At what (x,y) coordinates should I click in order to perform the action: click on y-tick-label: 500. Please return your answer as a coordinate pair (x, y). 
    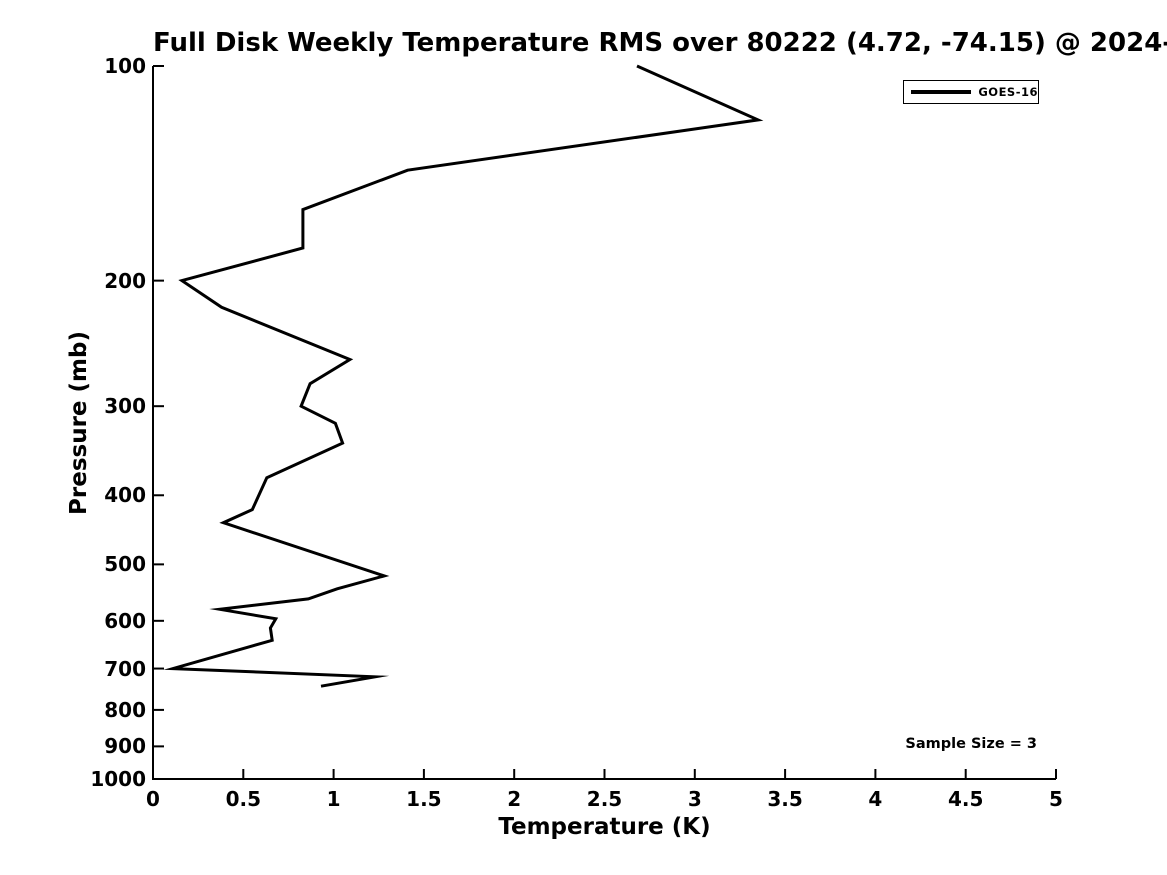
    Looking at the image, I should click on (125, 564).